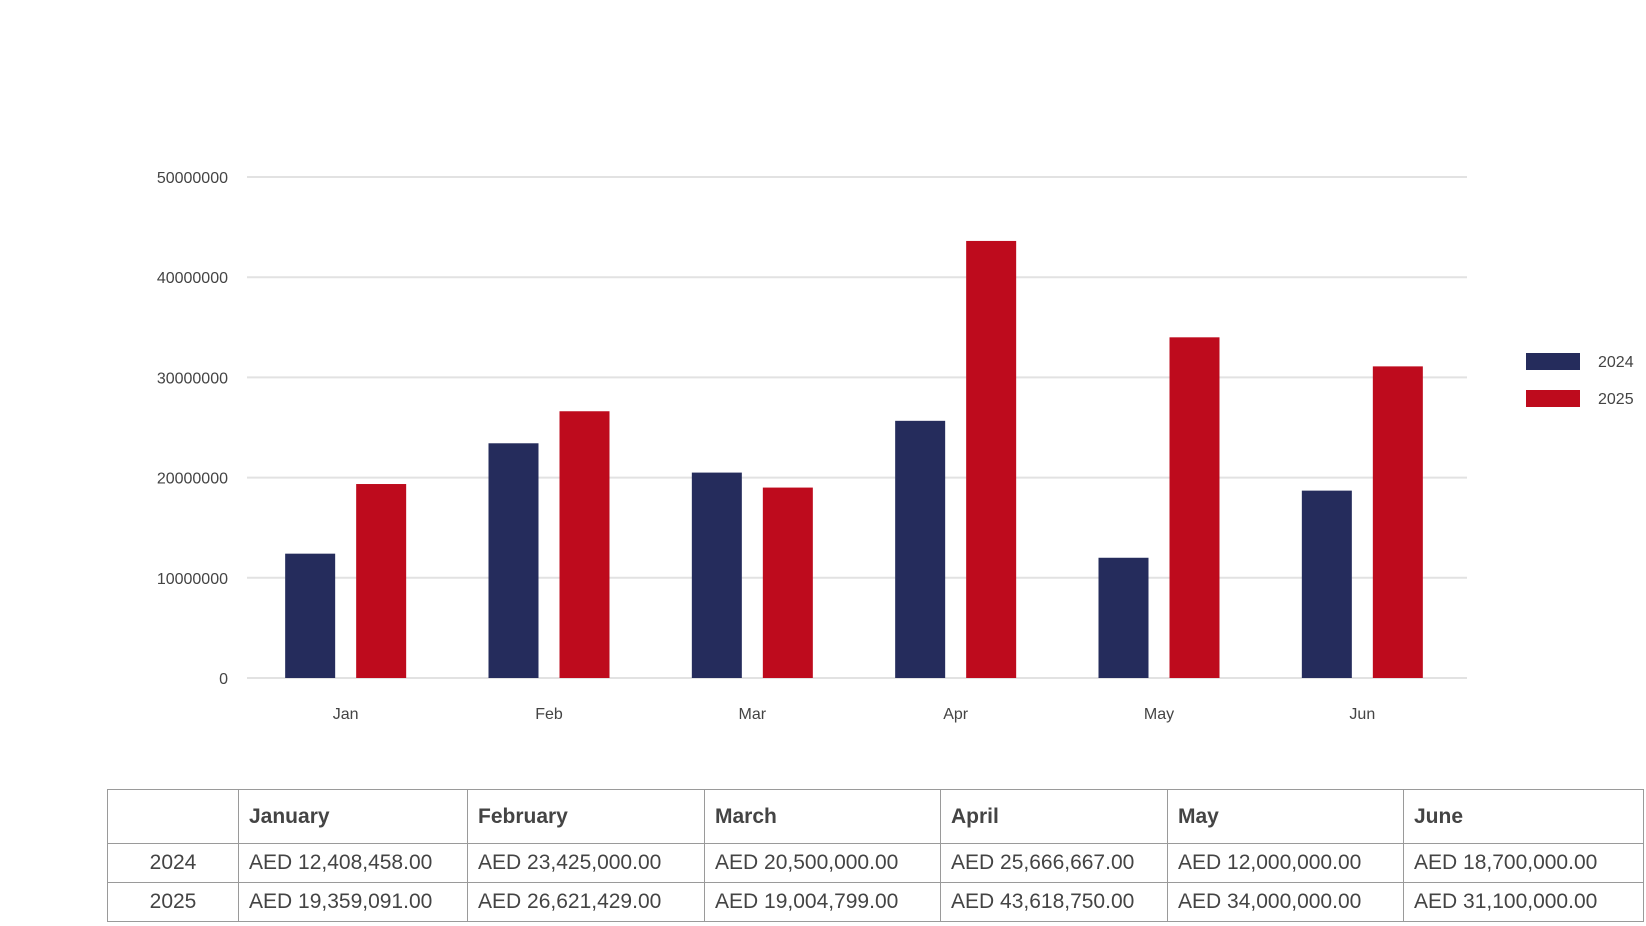 The height and width of the screenshot is (926, 1646). I want to click on bar-2025-may, so click(1194, 507).